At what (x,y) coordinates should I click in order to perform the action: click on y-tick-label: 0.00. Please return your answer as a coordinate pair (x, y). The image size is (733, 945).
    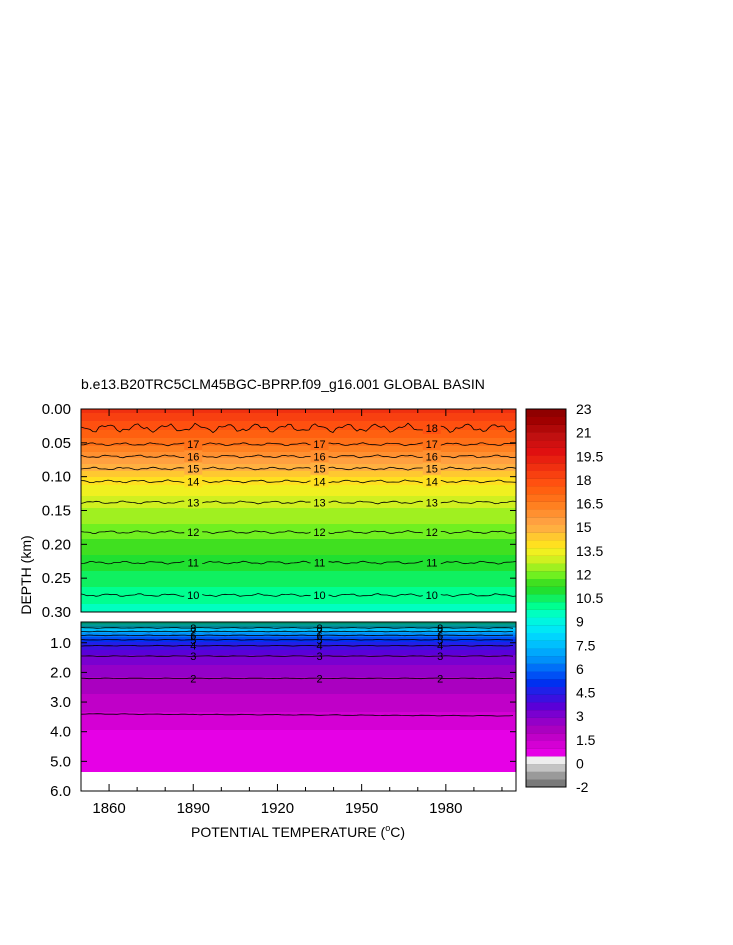
    Looking at the image, I should click on (56, 409).